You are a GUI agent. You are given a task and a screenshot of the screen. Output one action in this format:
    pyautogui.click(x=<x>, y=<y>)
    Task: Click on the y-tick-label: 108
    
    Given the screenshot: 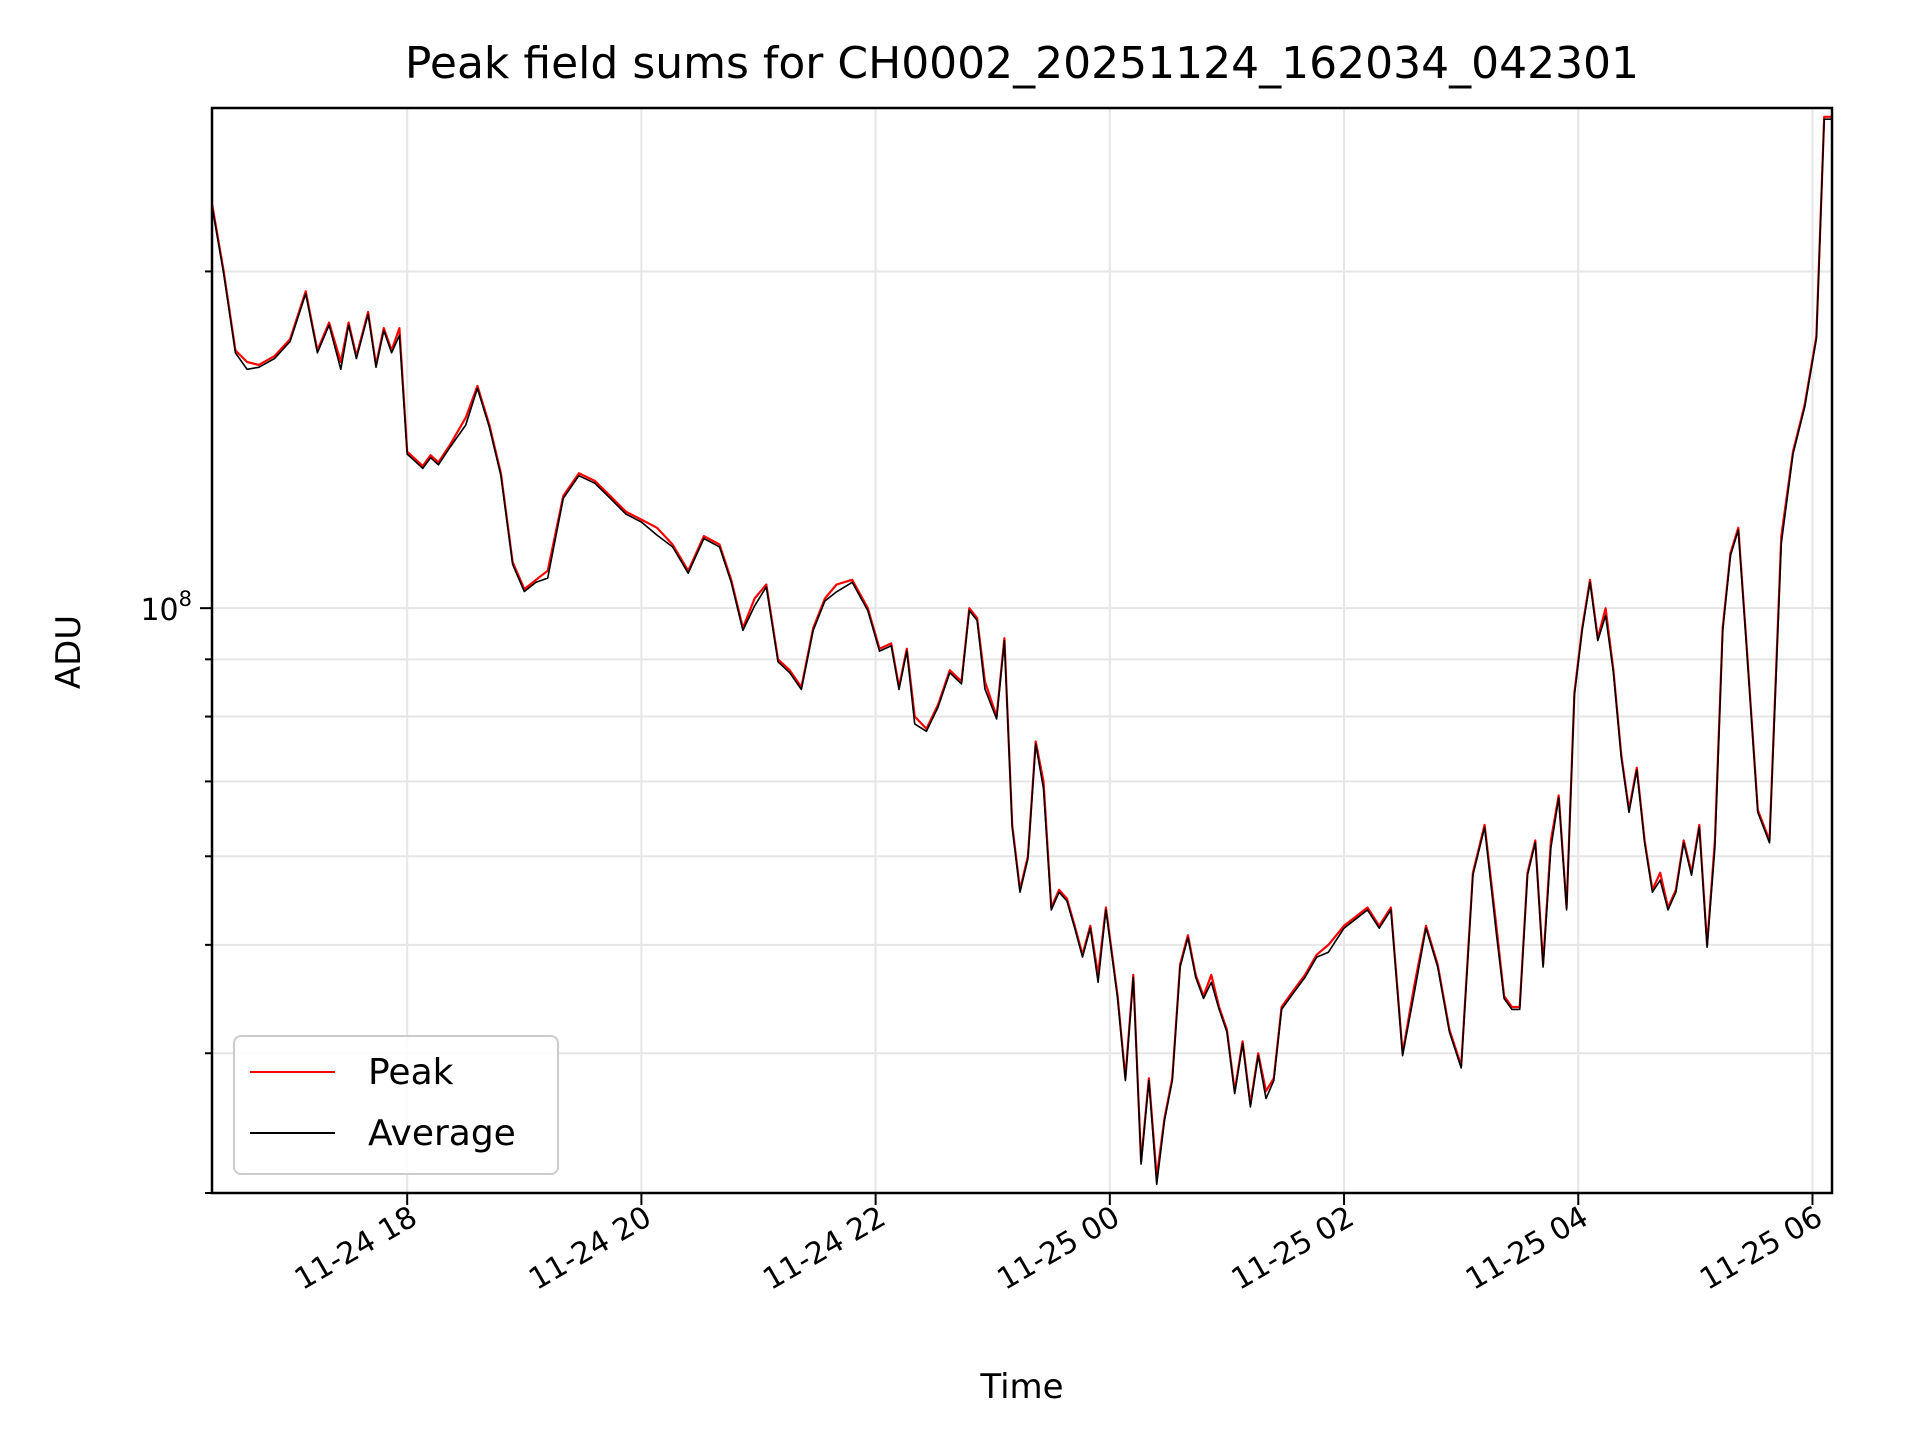 What is the action you would take?
    pyautogui.click(x=166, y=607)
    